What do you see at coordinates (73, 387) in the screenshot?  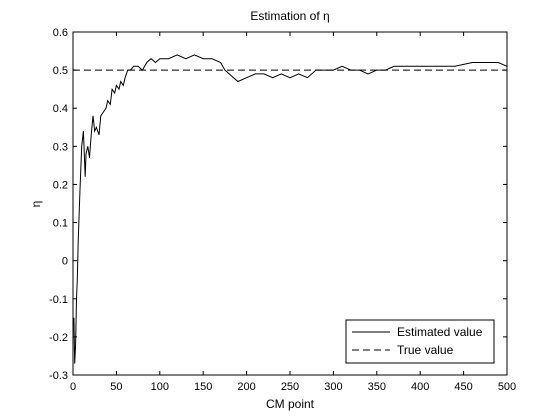 I see `x-tick-label: 0` at bounding box center [73, 387].